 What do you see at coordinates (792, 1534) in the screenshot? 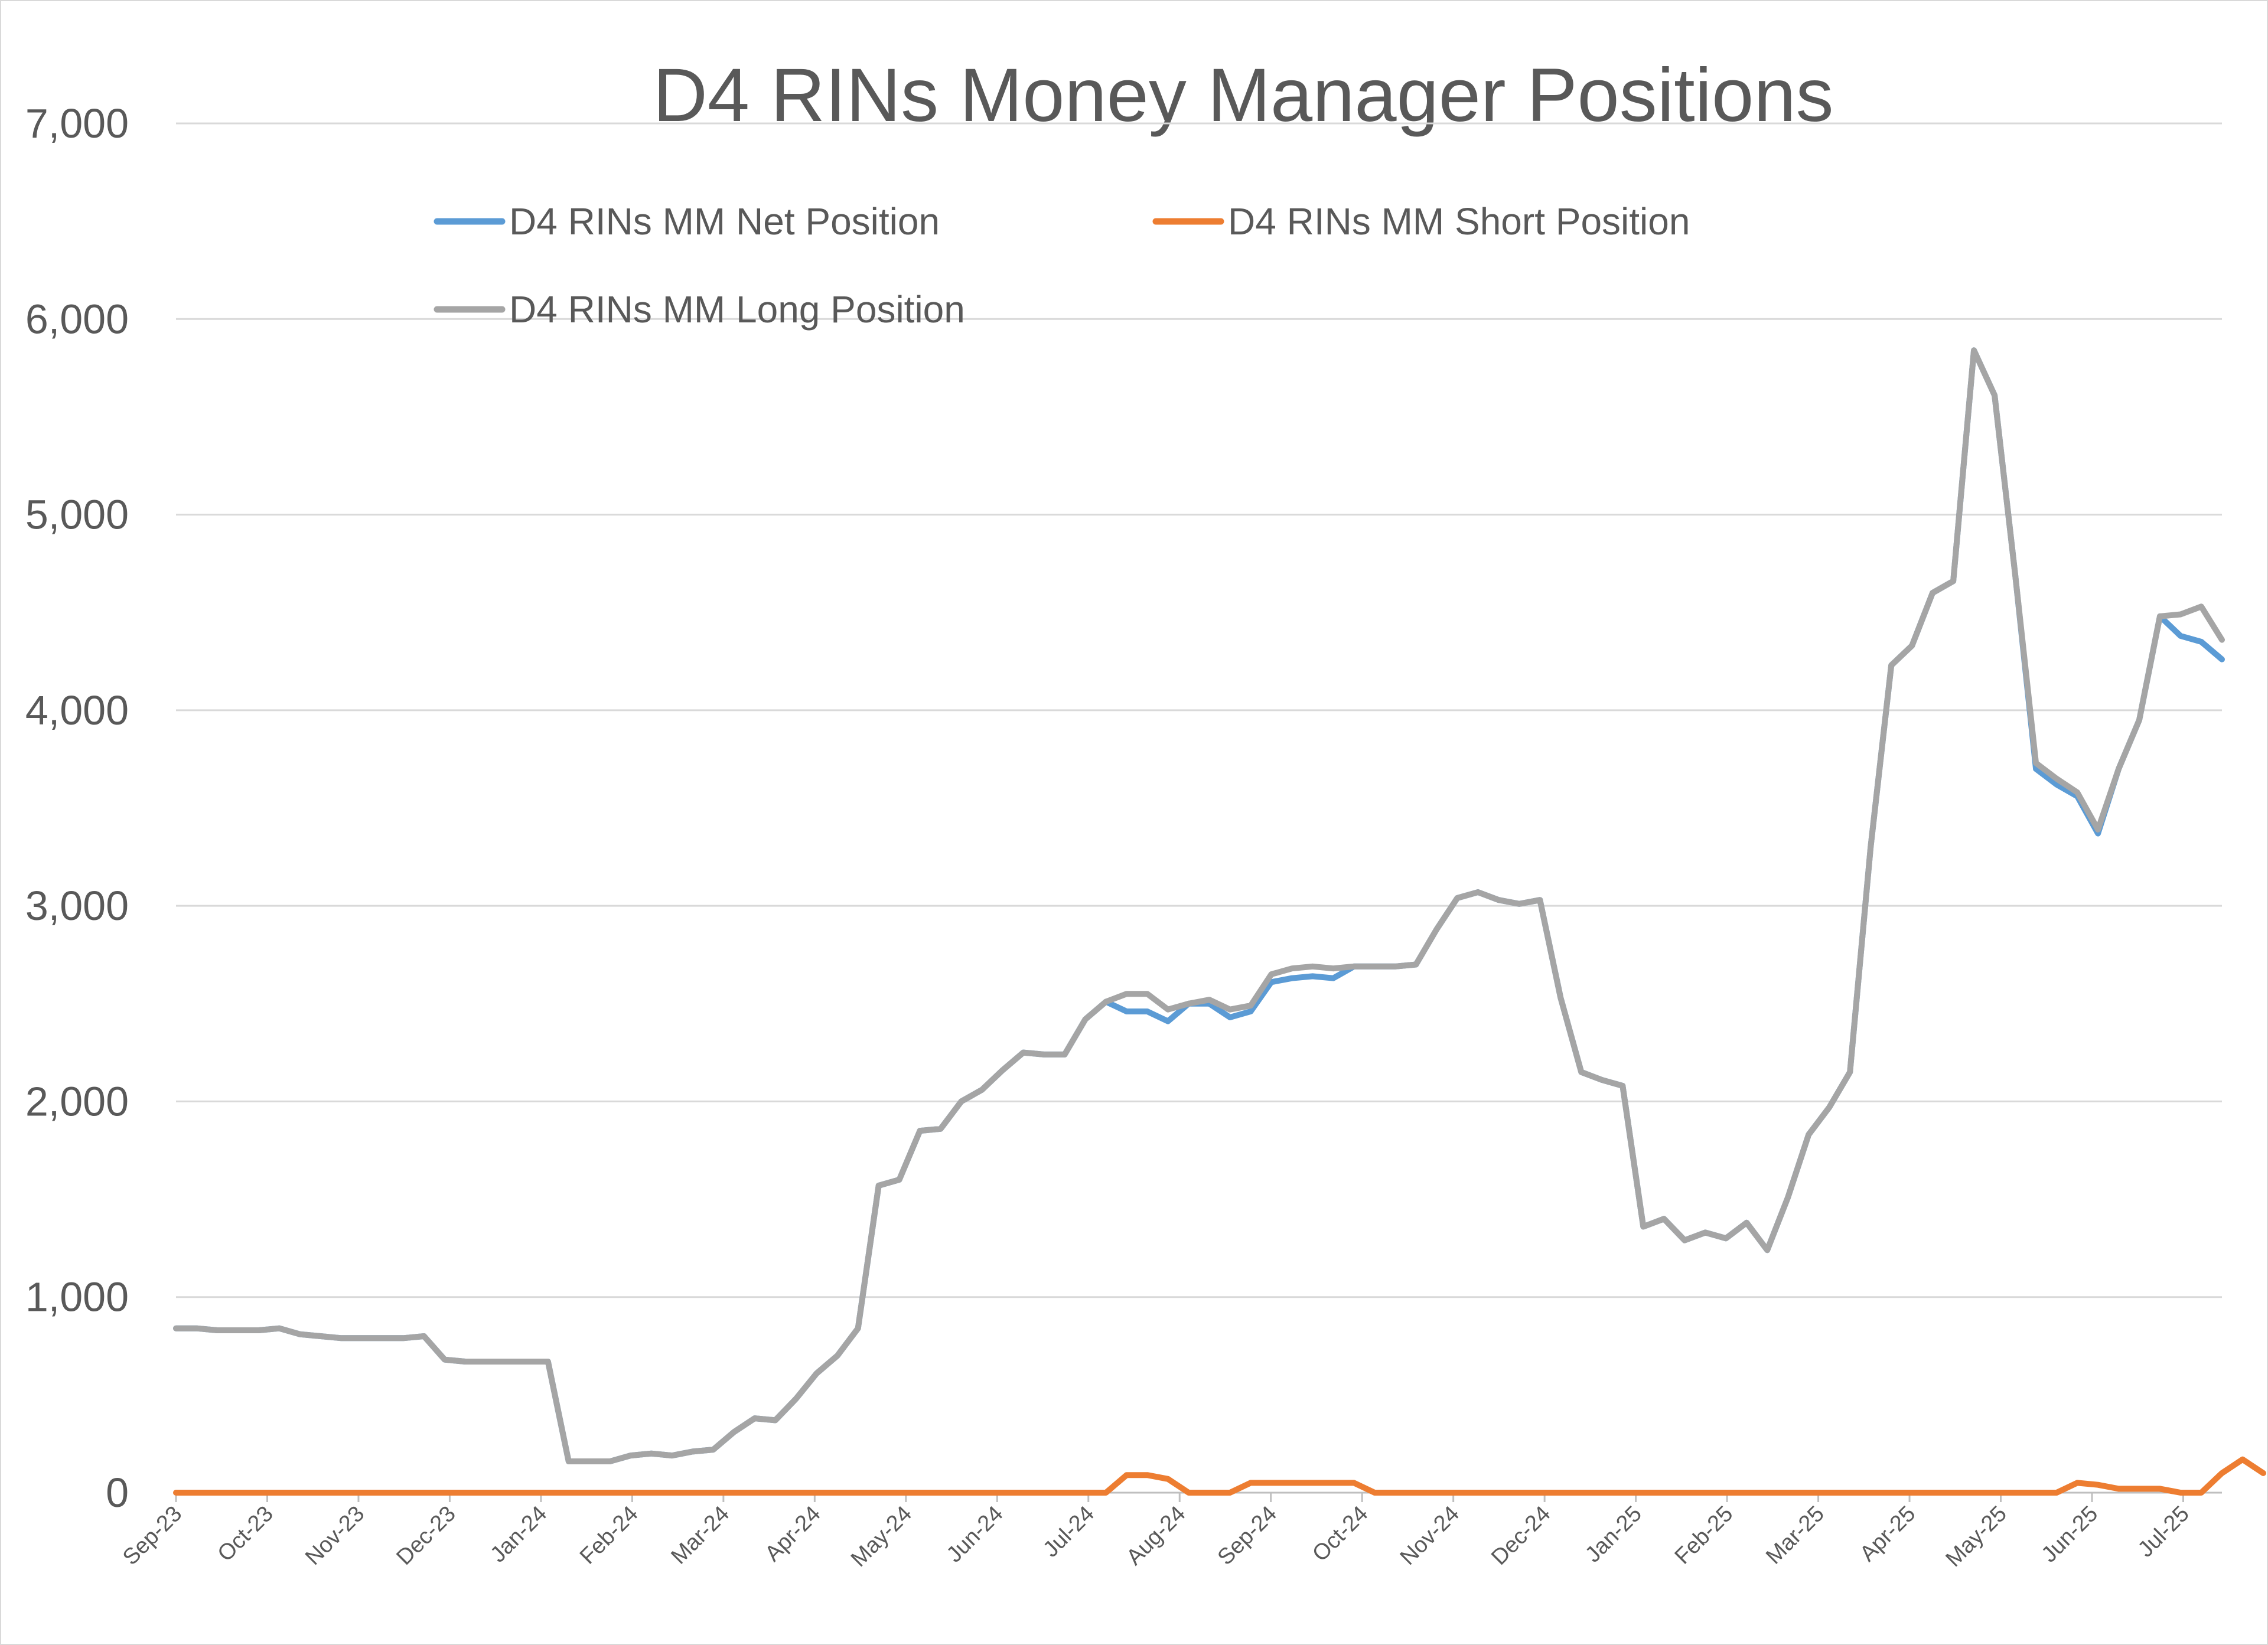
I see `x-tick-label: Apr-24` at bounding box center [792, 1534].